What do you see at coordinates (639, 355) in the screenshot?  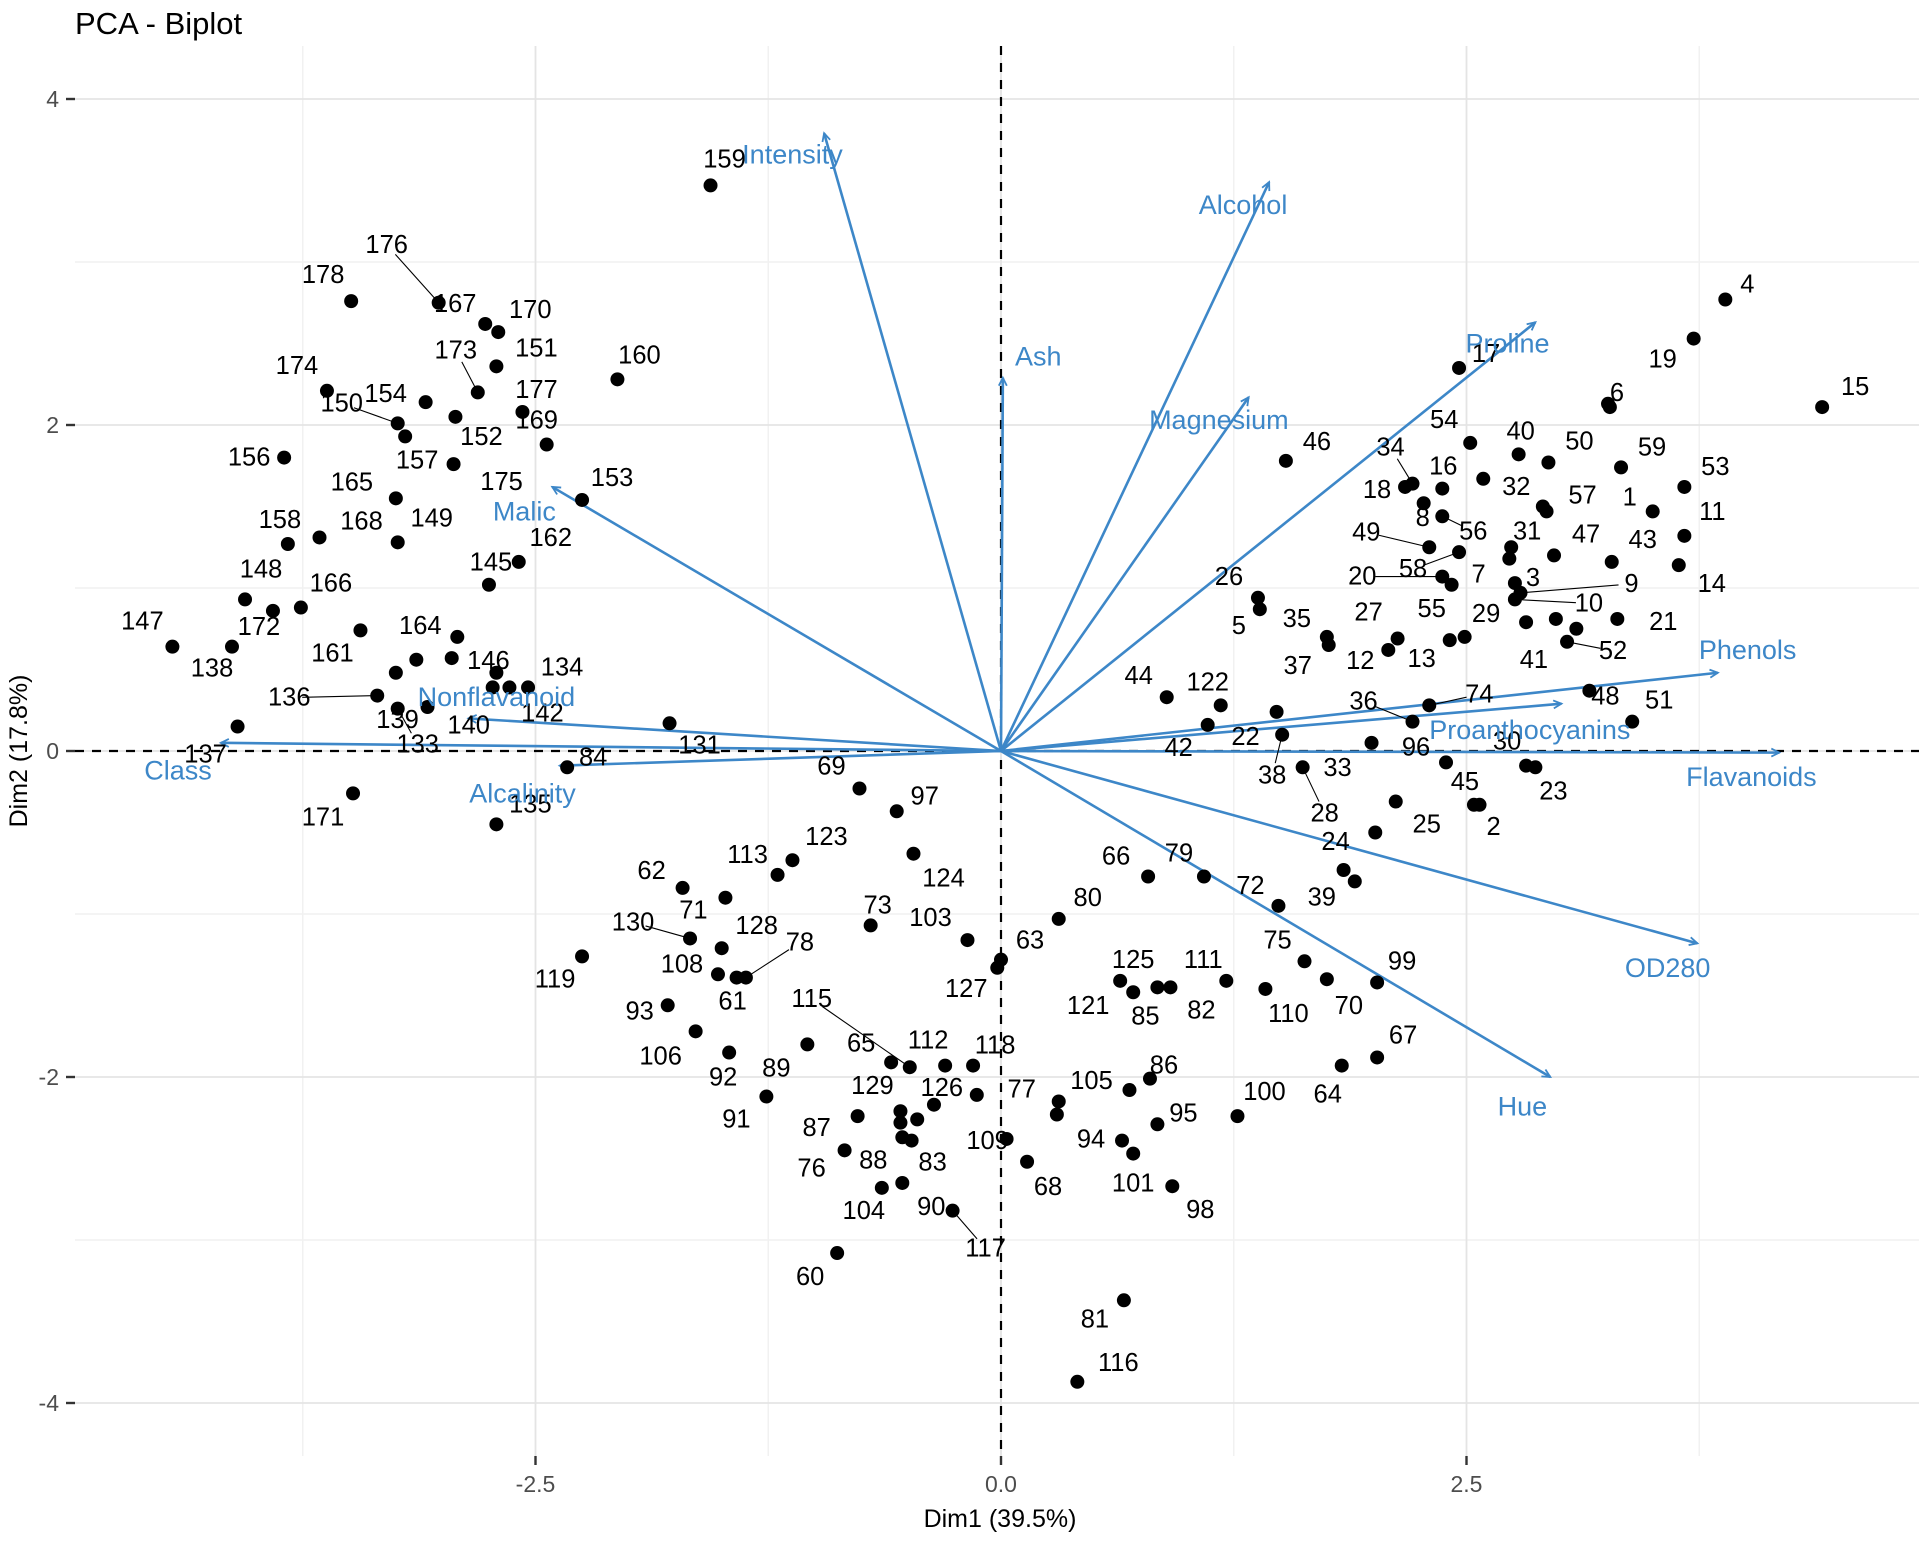 I see `point-label-160: 160` at bounding box center [639, 355].